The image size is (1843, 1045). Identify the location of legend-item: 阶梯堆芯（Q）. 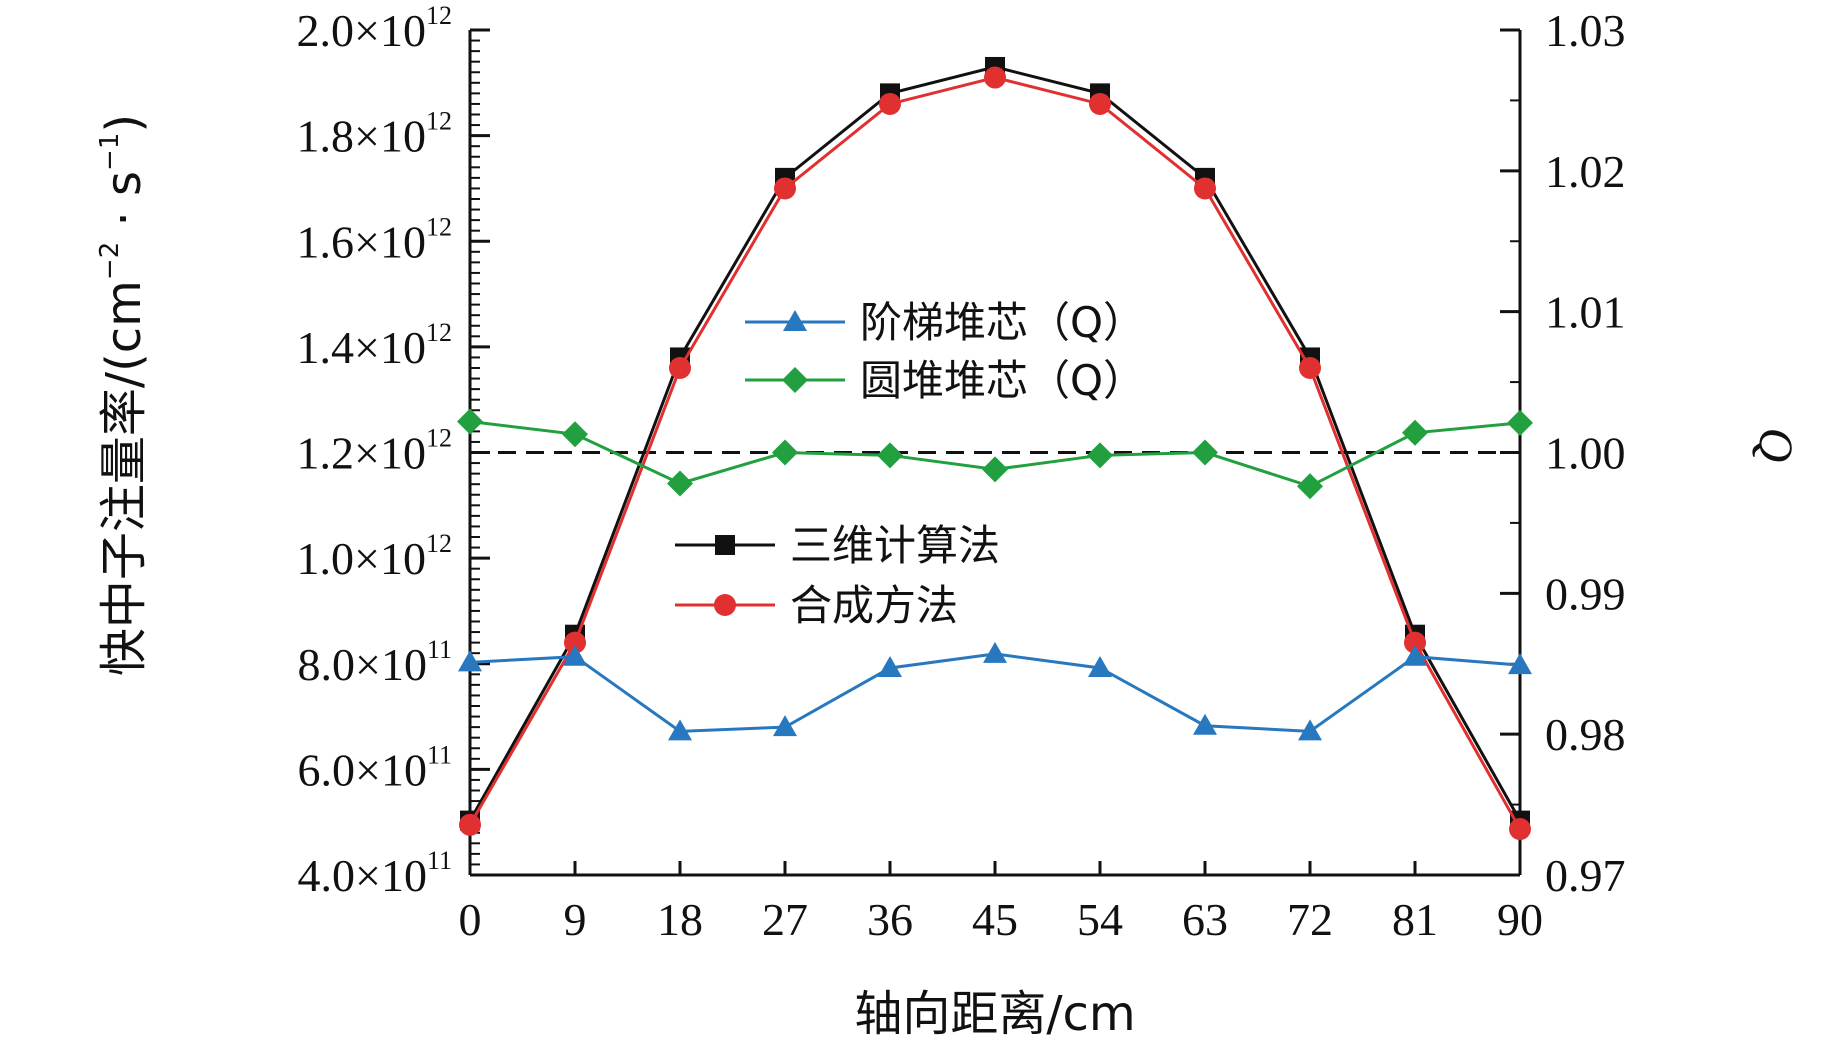
(945, 322).